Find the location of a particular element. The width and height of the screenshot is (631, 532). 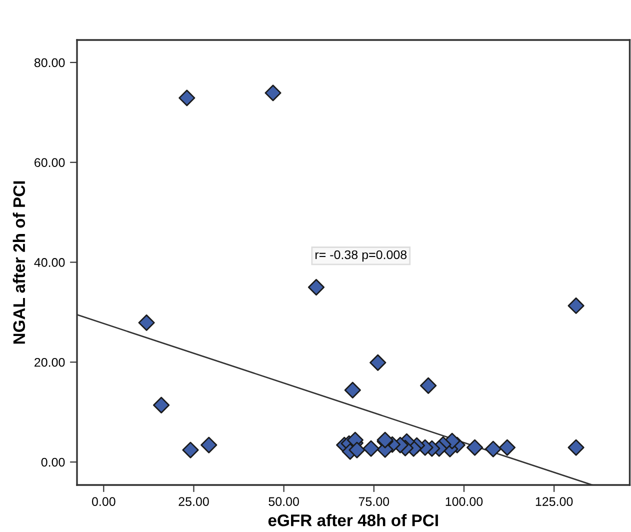

annotation: r= -0.38 p=0.008 is located at coordinates (361, 256).